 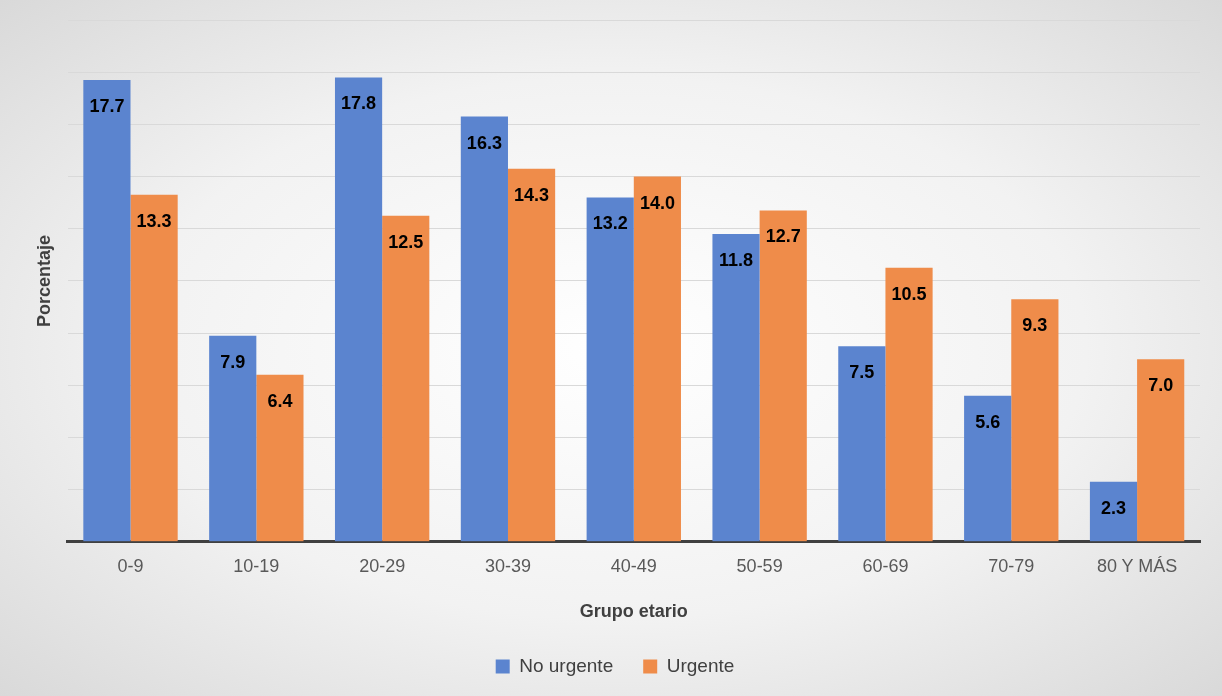 What do you see at coordinates (406, 241) in the screenshot?
I see `data-label: 12.5` at bounding box center [406, 241].